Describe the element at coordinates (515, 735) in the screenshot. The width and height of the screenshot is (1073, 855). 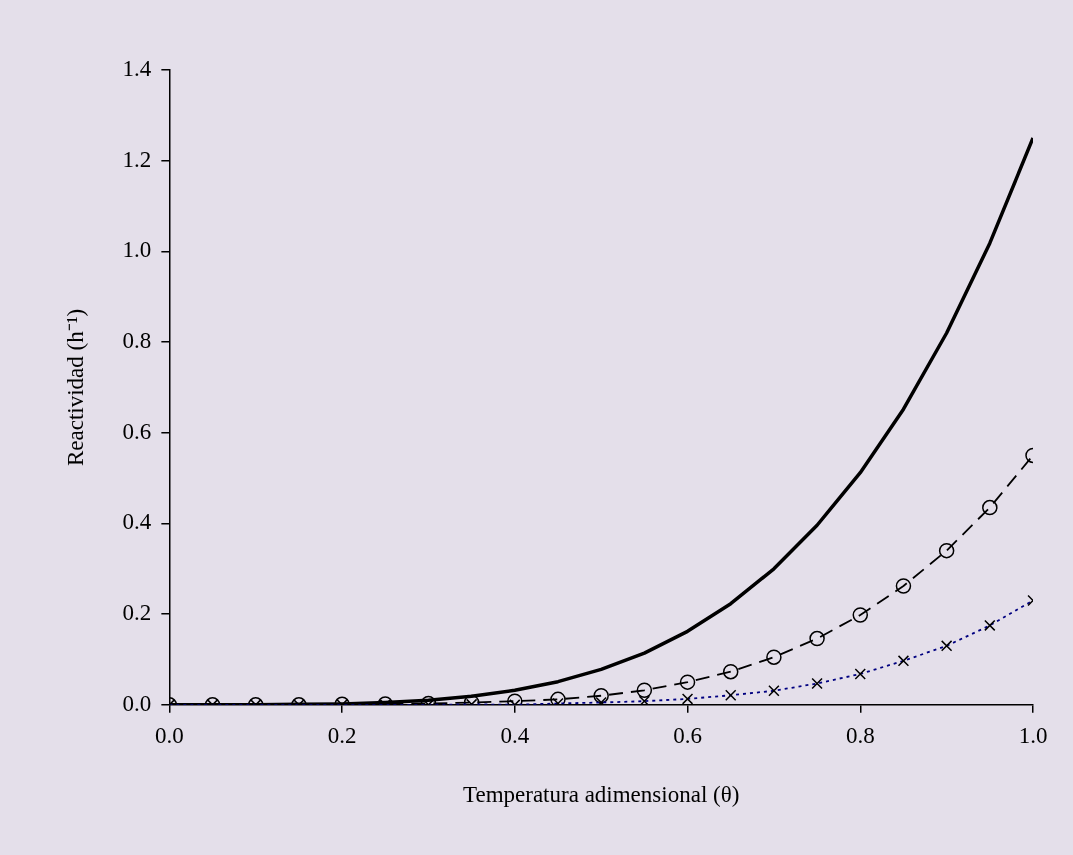
I see `x-tick-label: 0.4` at that location.